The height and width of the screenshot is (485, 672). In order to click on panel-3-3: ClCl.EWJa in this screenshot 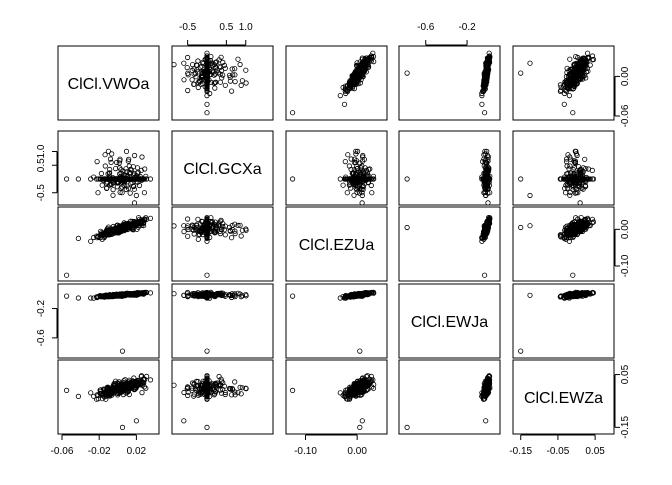, I will do `click(449, 321)`.